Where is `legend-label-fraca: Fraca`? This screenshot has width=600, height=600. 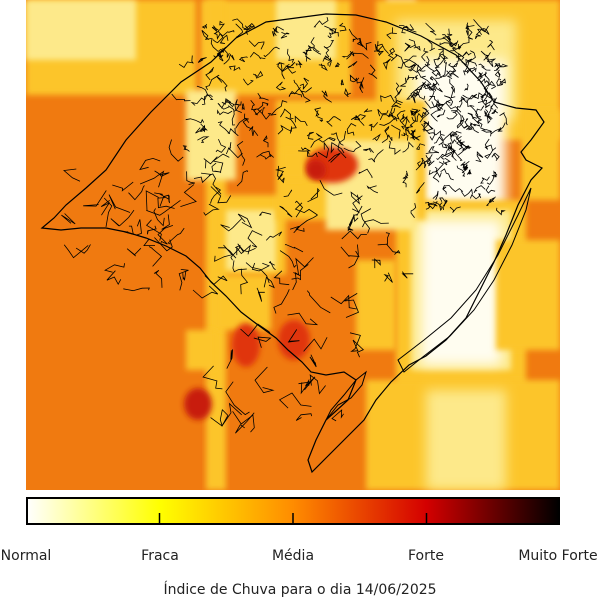 legend-label-fraca: Fraca is located at coordinates (160, 556).